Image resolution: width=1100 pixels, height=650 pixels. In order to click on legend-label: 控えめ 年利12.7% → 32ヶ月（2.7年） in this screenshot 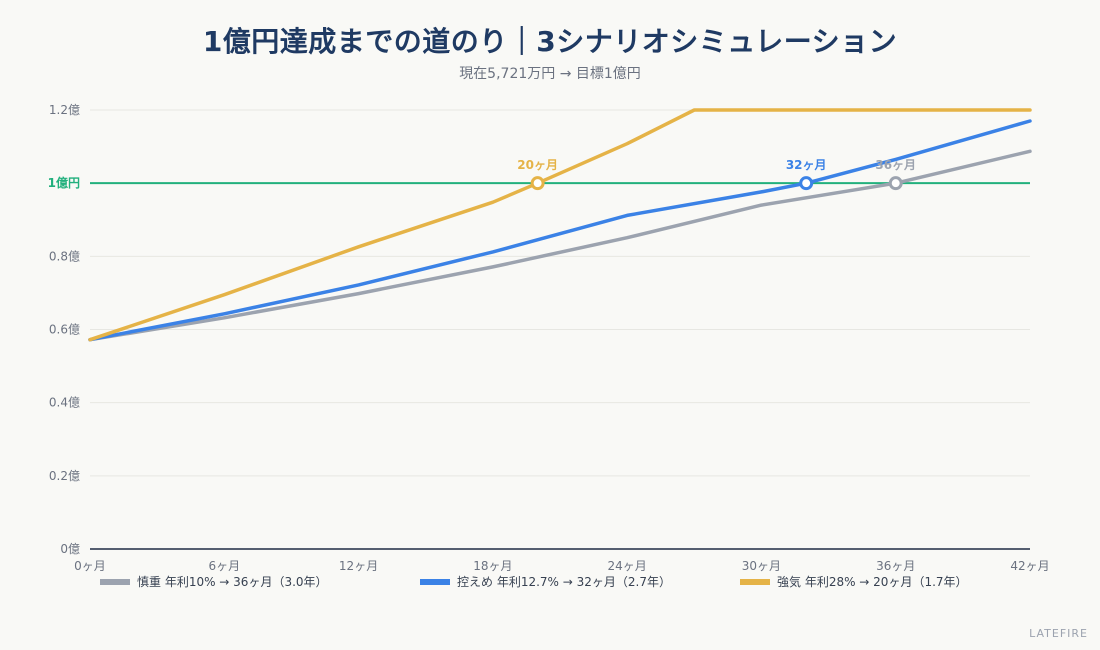, I will do `click(564, 582)`.